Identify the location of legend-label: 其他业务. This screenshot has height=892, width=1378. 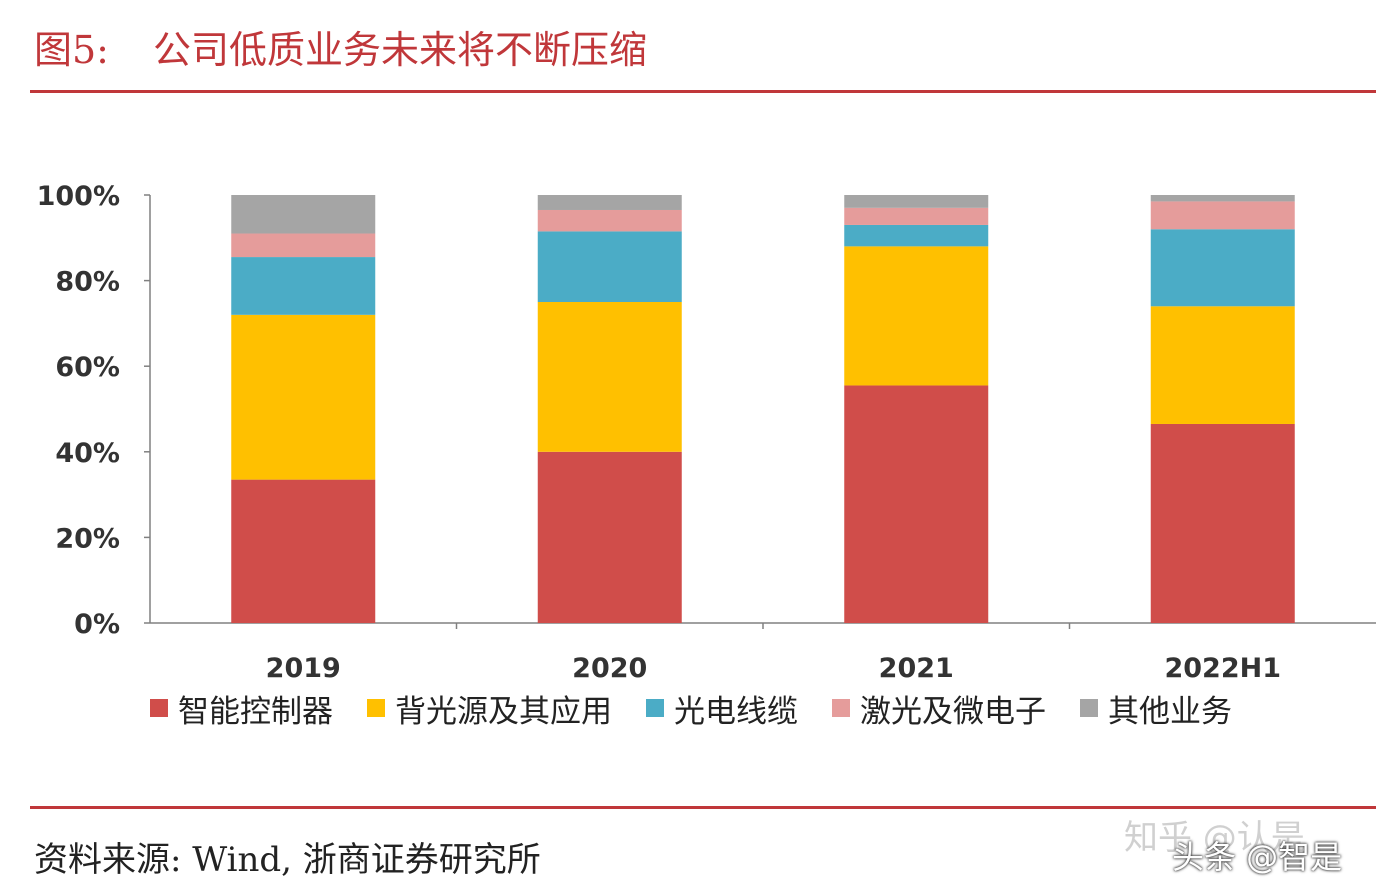
(1170, 711).